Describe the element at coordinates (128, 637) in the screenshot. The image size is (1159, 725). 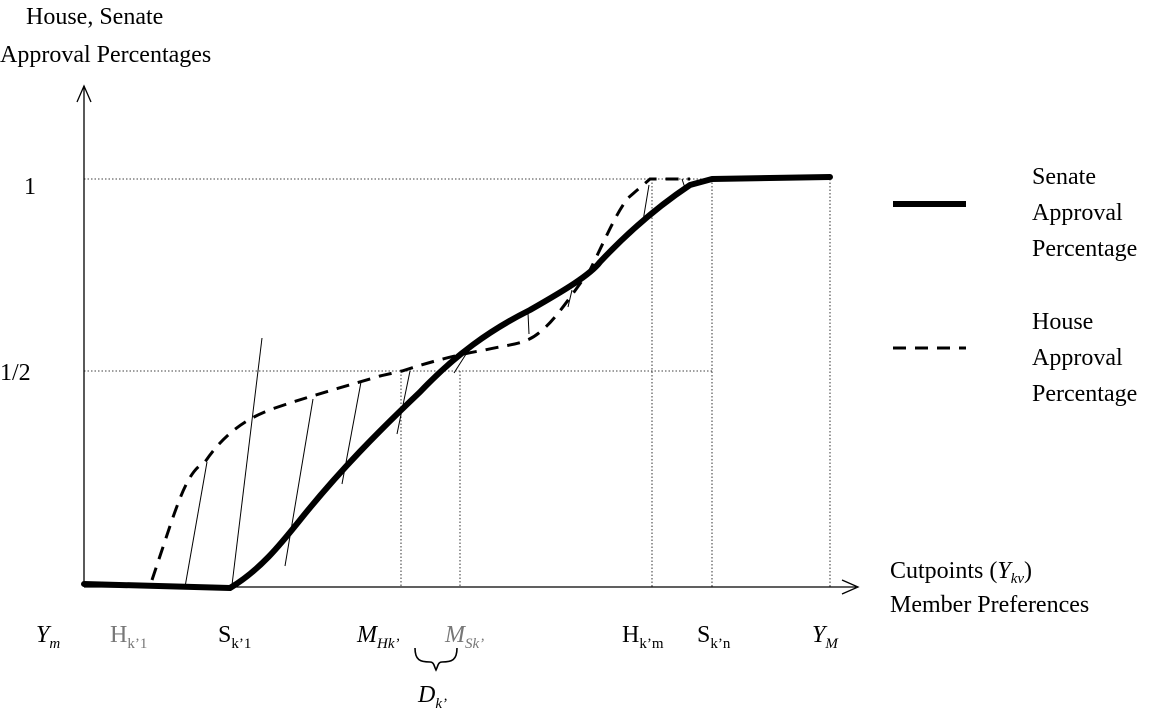
I see `label-h-k1: Hk’1` at that location.